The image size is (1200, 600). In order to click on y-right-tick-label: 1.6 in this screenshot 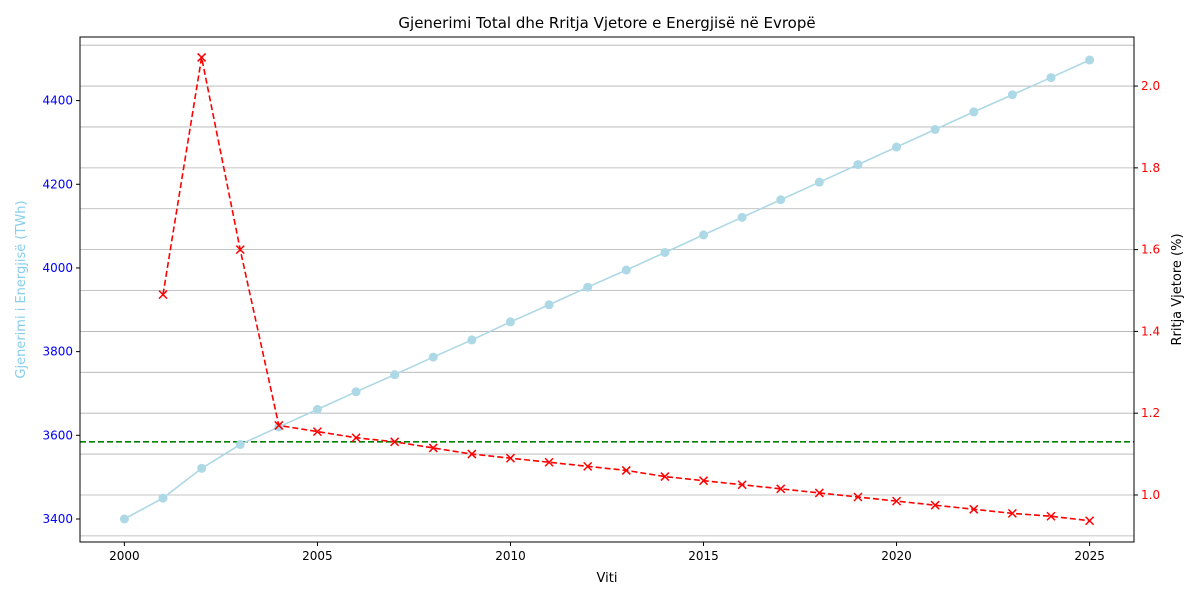, I will do `click(1150, 250)`.